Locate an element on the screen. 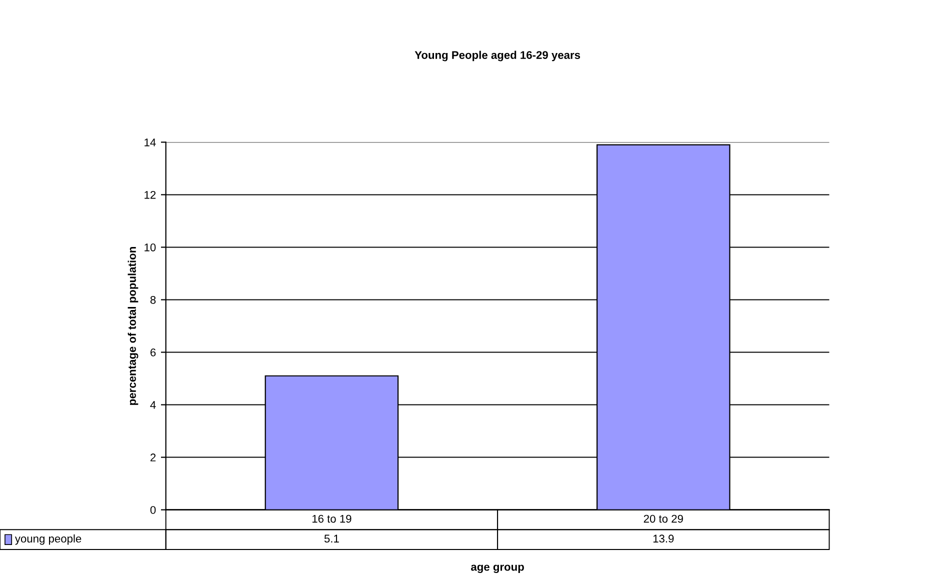 The image size is (937, 578). y-tick-label: 8 is located at coordinates (153, 300).